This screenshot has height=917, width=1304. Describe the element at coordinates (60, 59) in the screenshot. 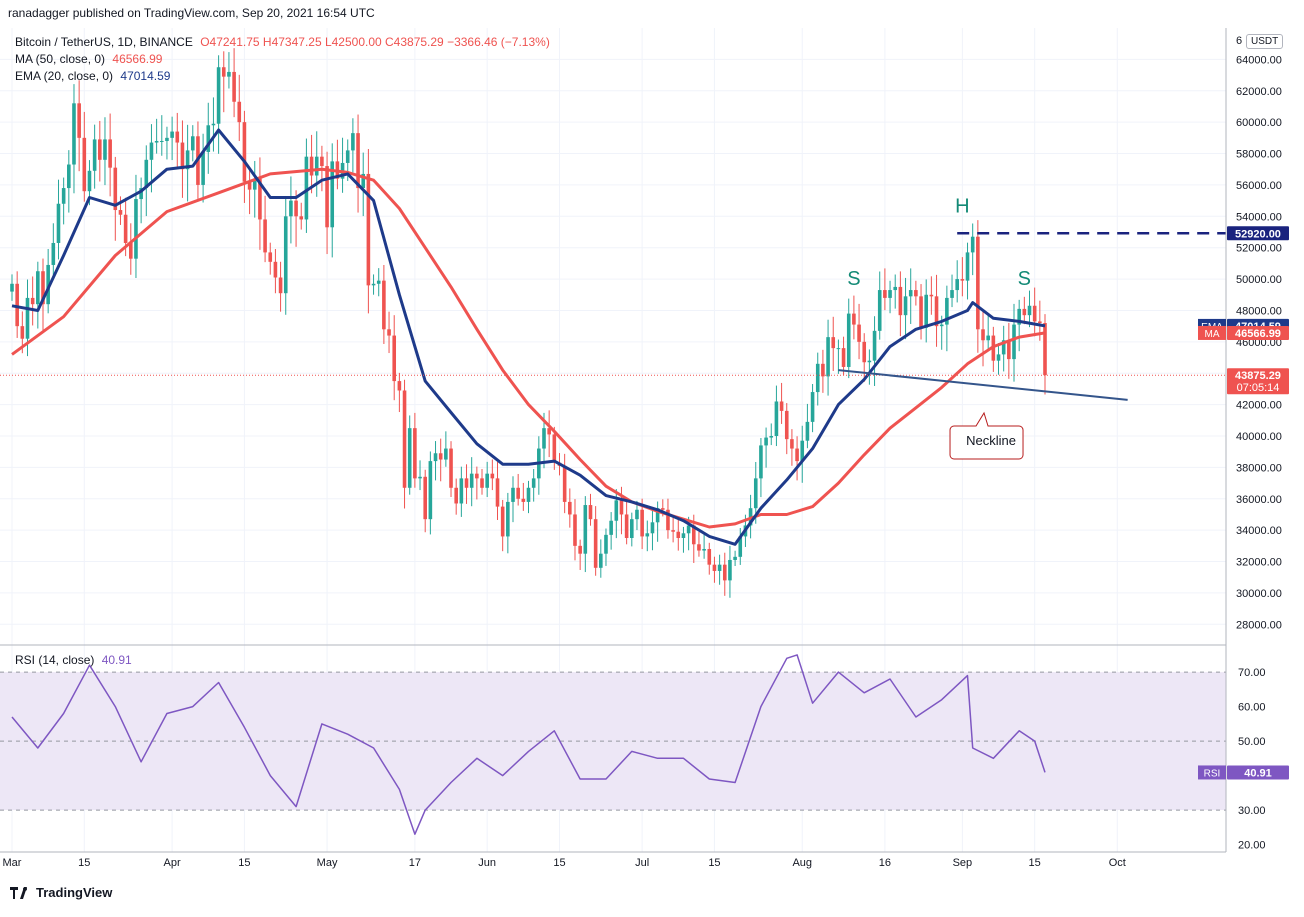

I see `ma-label: MA (50, close, 0)` at that location.